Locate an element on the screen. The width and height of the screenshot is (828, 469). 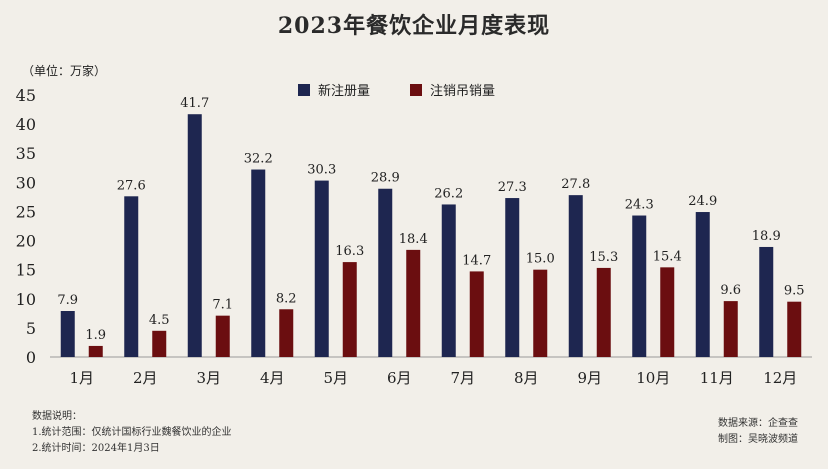
data-label-new-10: 24.3 is located at coordinates (639, 205).